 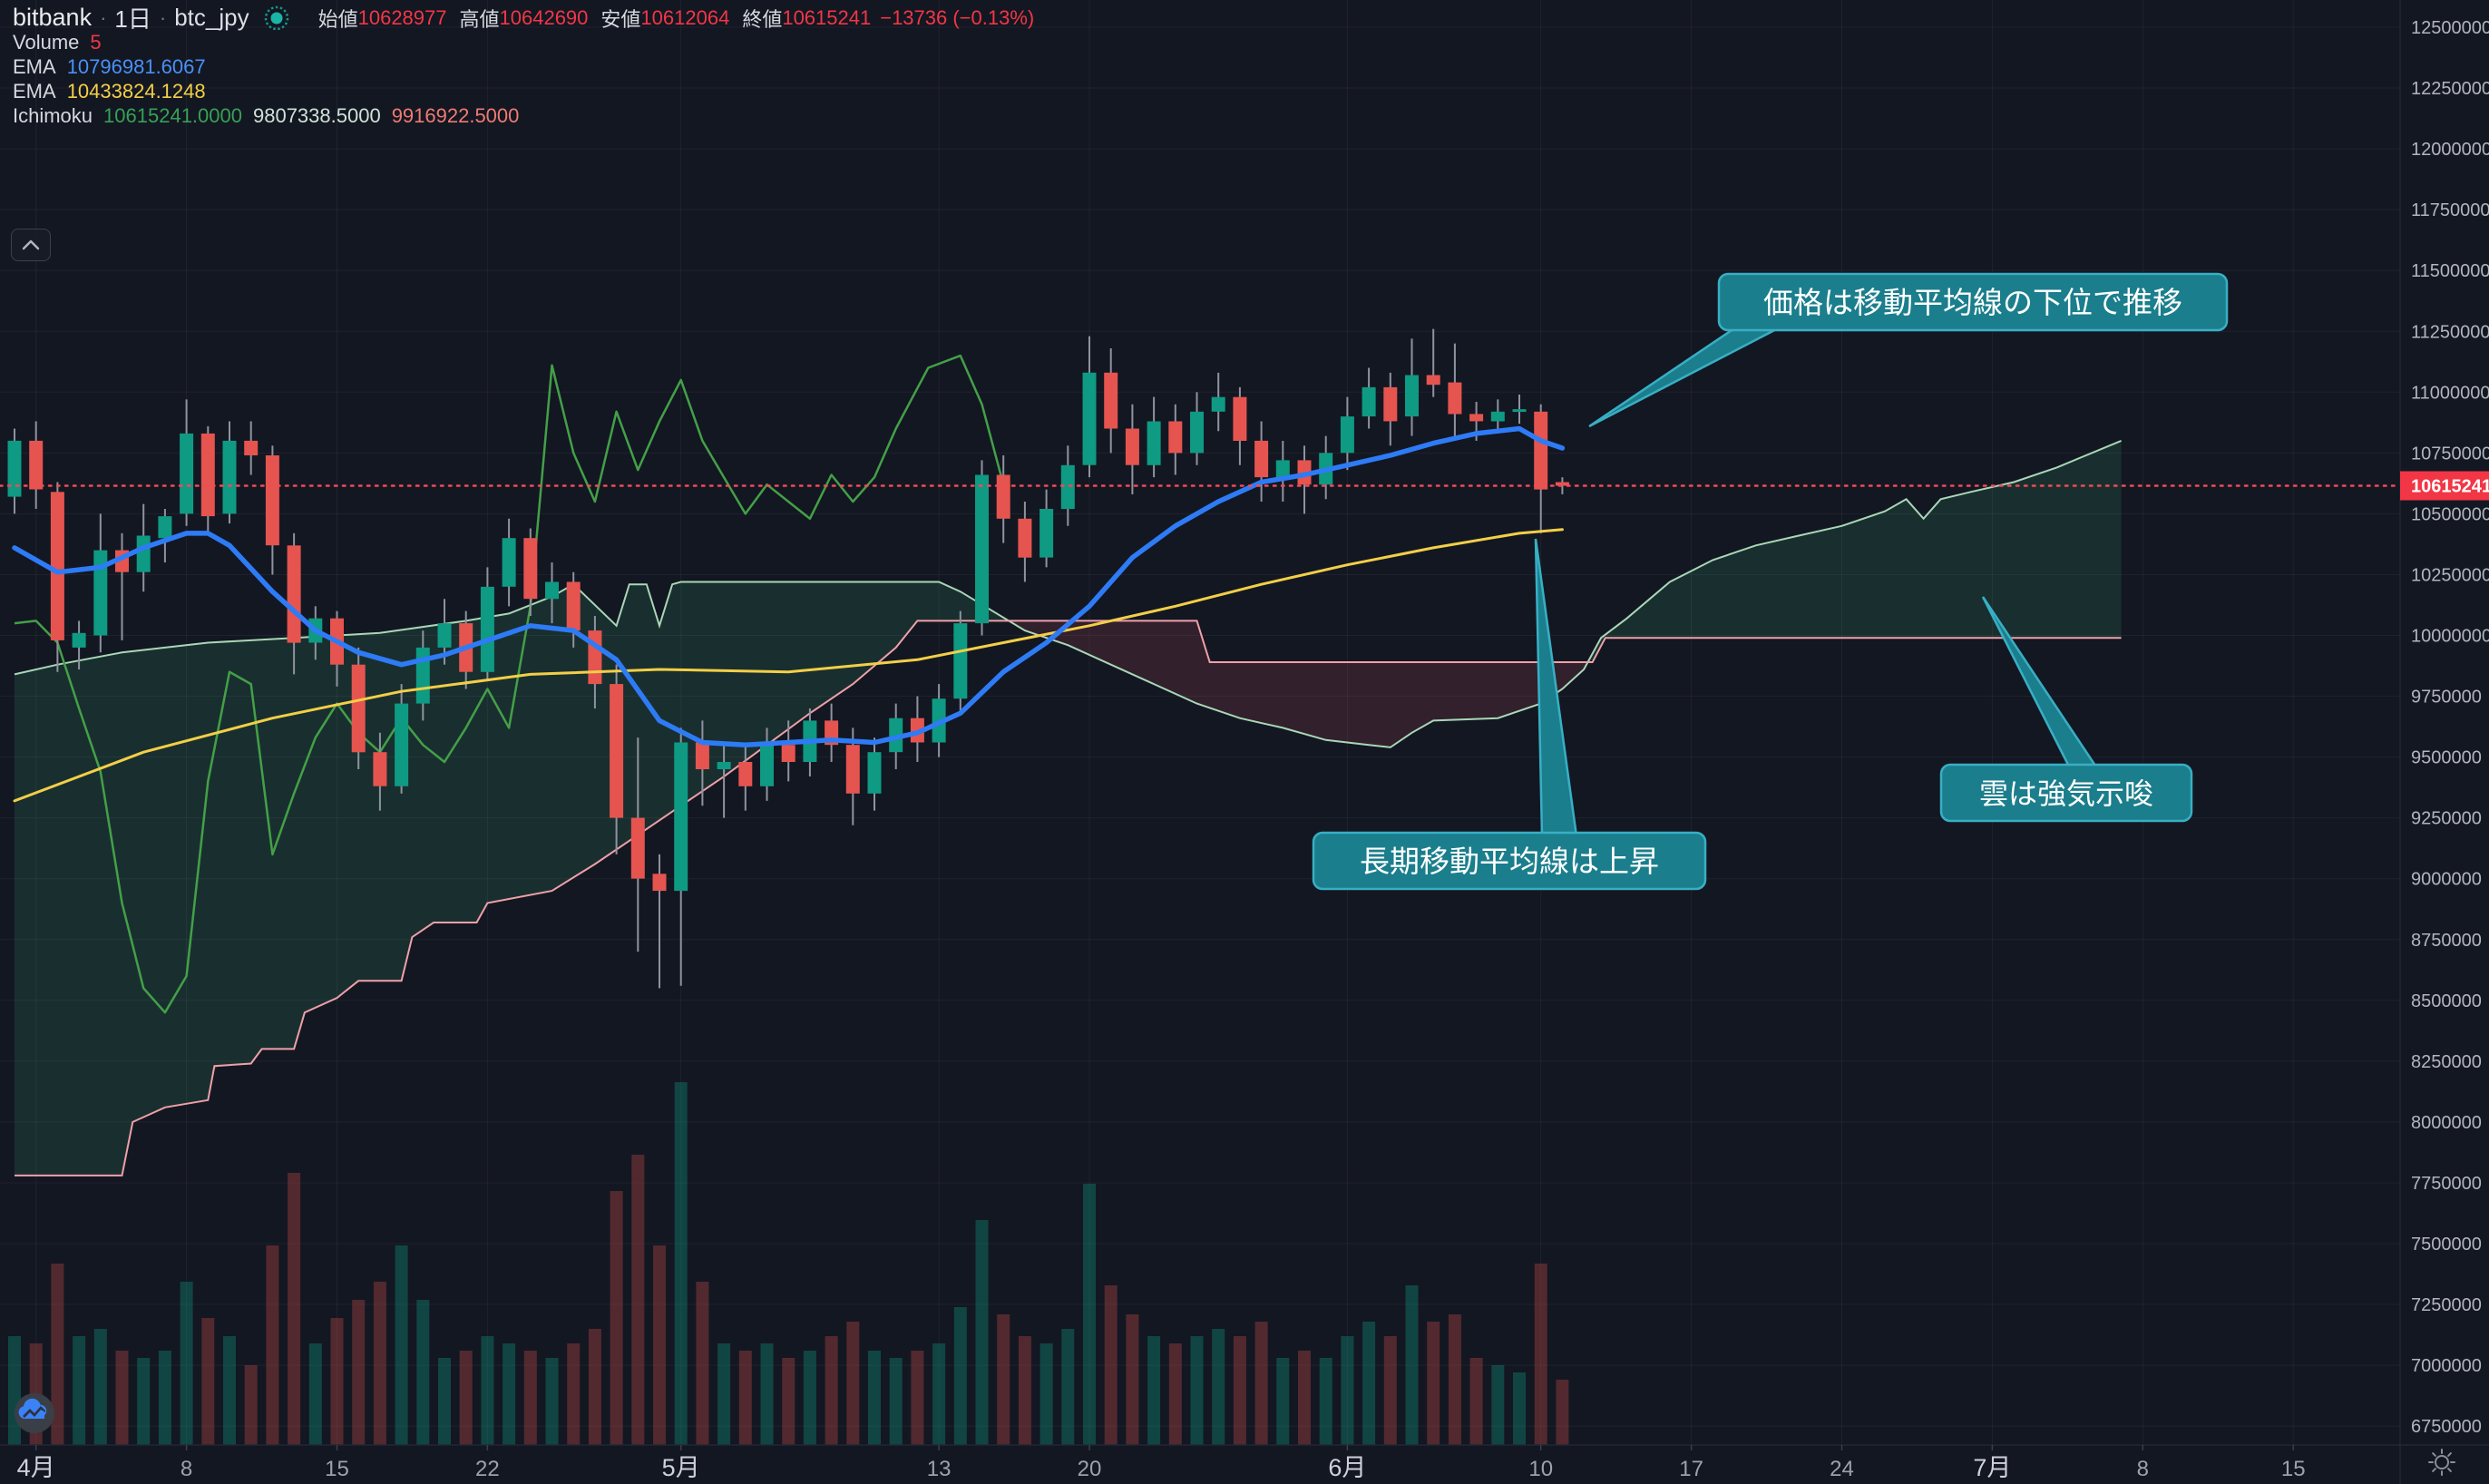 I want to click on cloud-chart-logo-icon, so click(x=34, y=1413).